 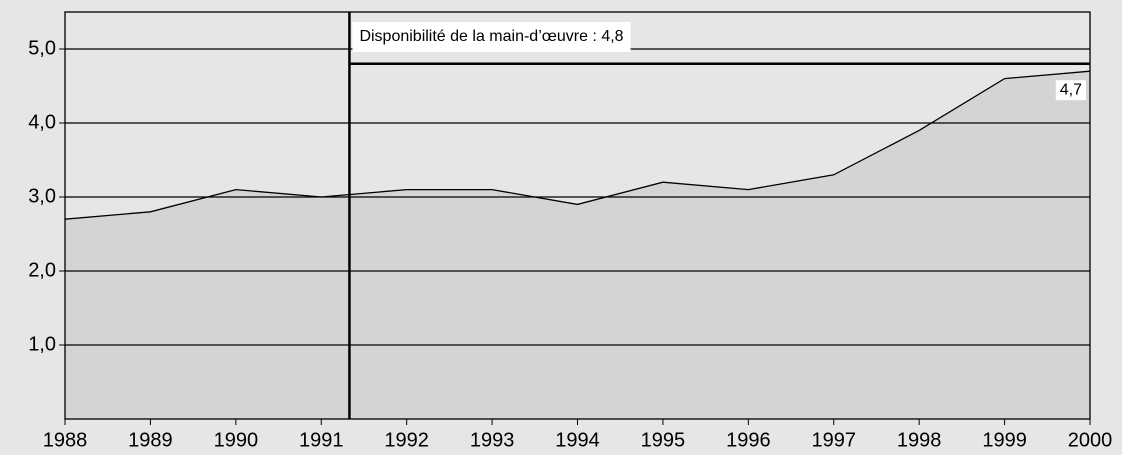 I want to click on x-tick-label: 1990, so click(x=236, y=440).